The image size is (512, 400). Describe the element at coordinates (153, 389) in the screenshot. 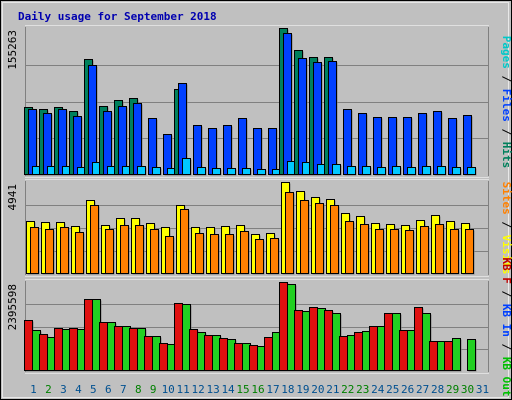

I see `x-tick-label: 9` at that location.